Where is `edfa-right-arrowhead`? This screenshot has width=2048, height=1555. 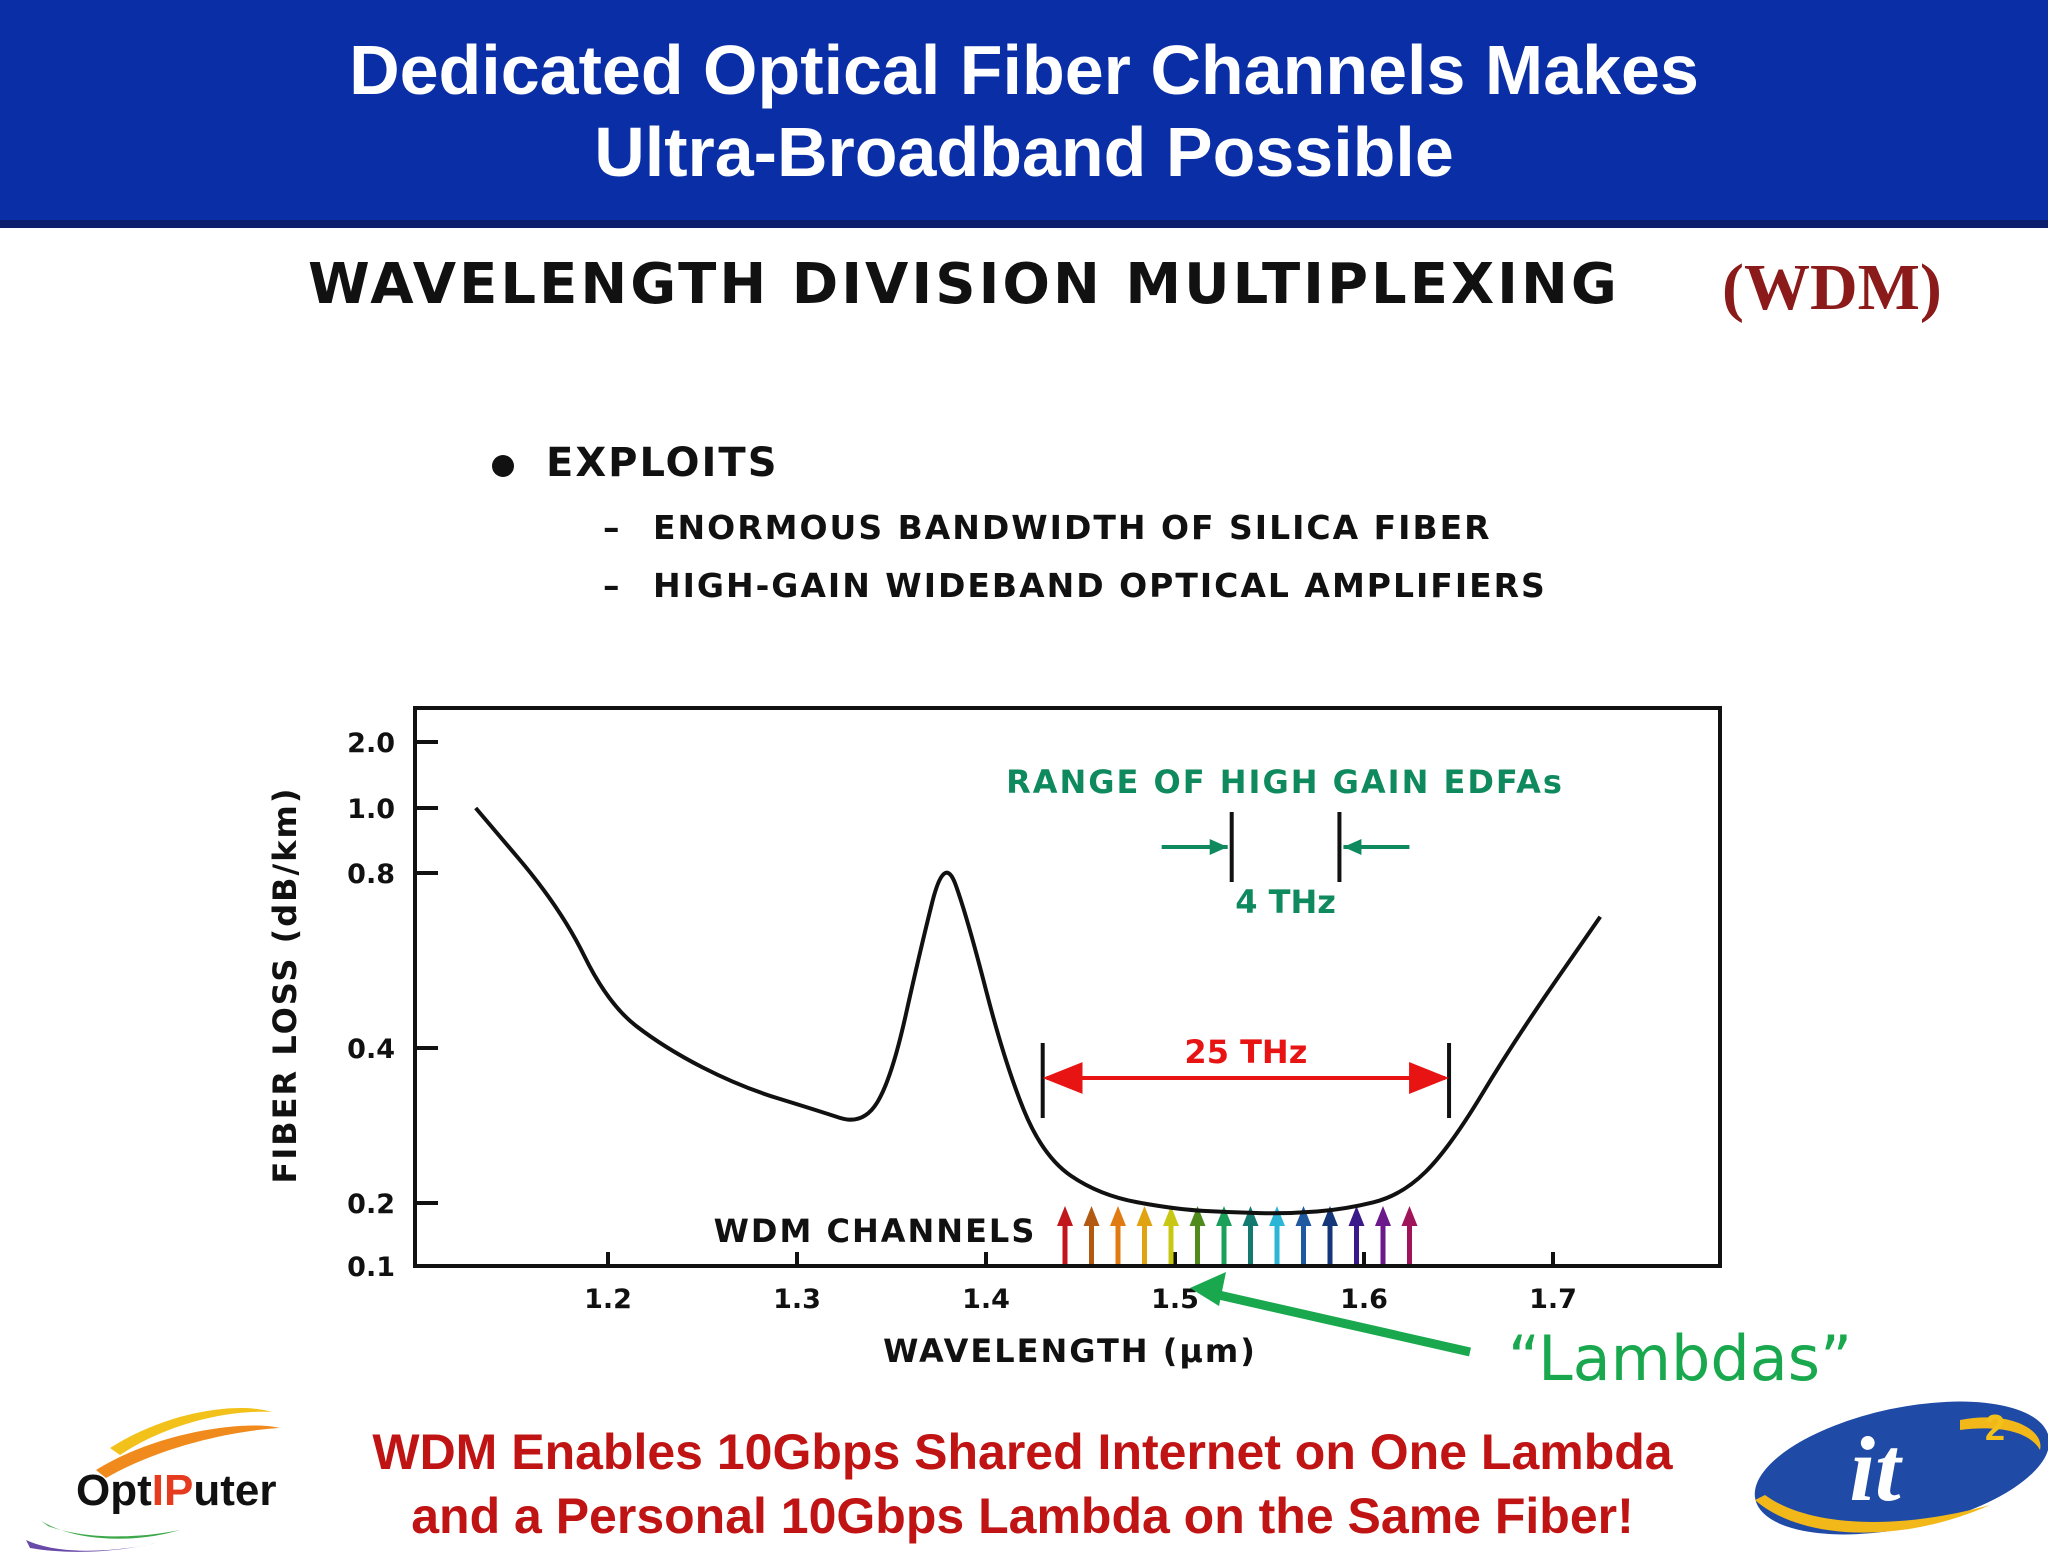
edfa-right-arrowhead is located at coordinates (1352, 847).